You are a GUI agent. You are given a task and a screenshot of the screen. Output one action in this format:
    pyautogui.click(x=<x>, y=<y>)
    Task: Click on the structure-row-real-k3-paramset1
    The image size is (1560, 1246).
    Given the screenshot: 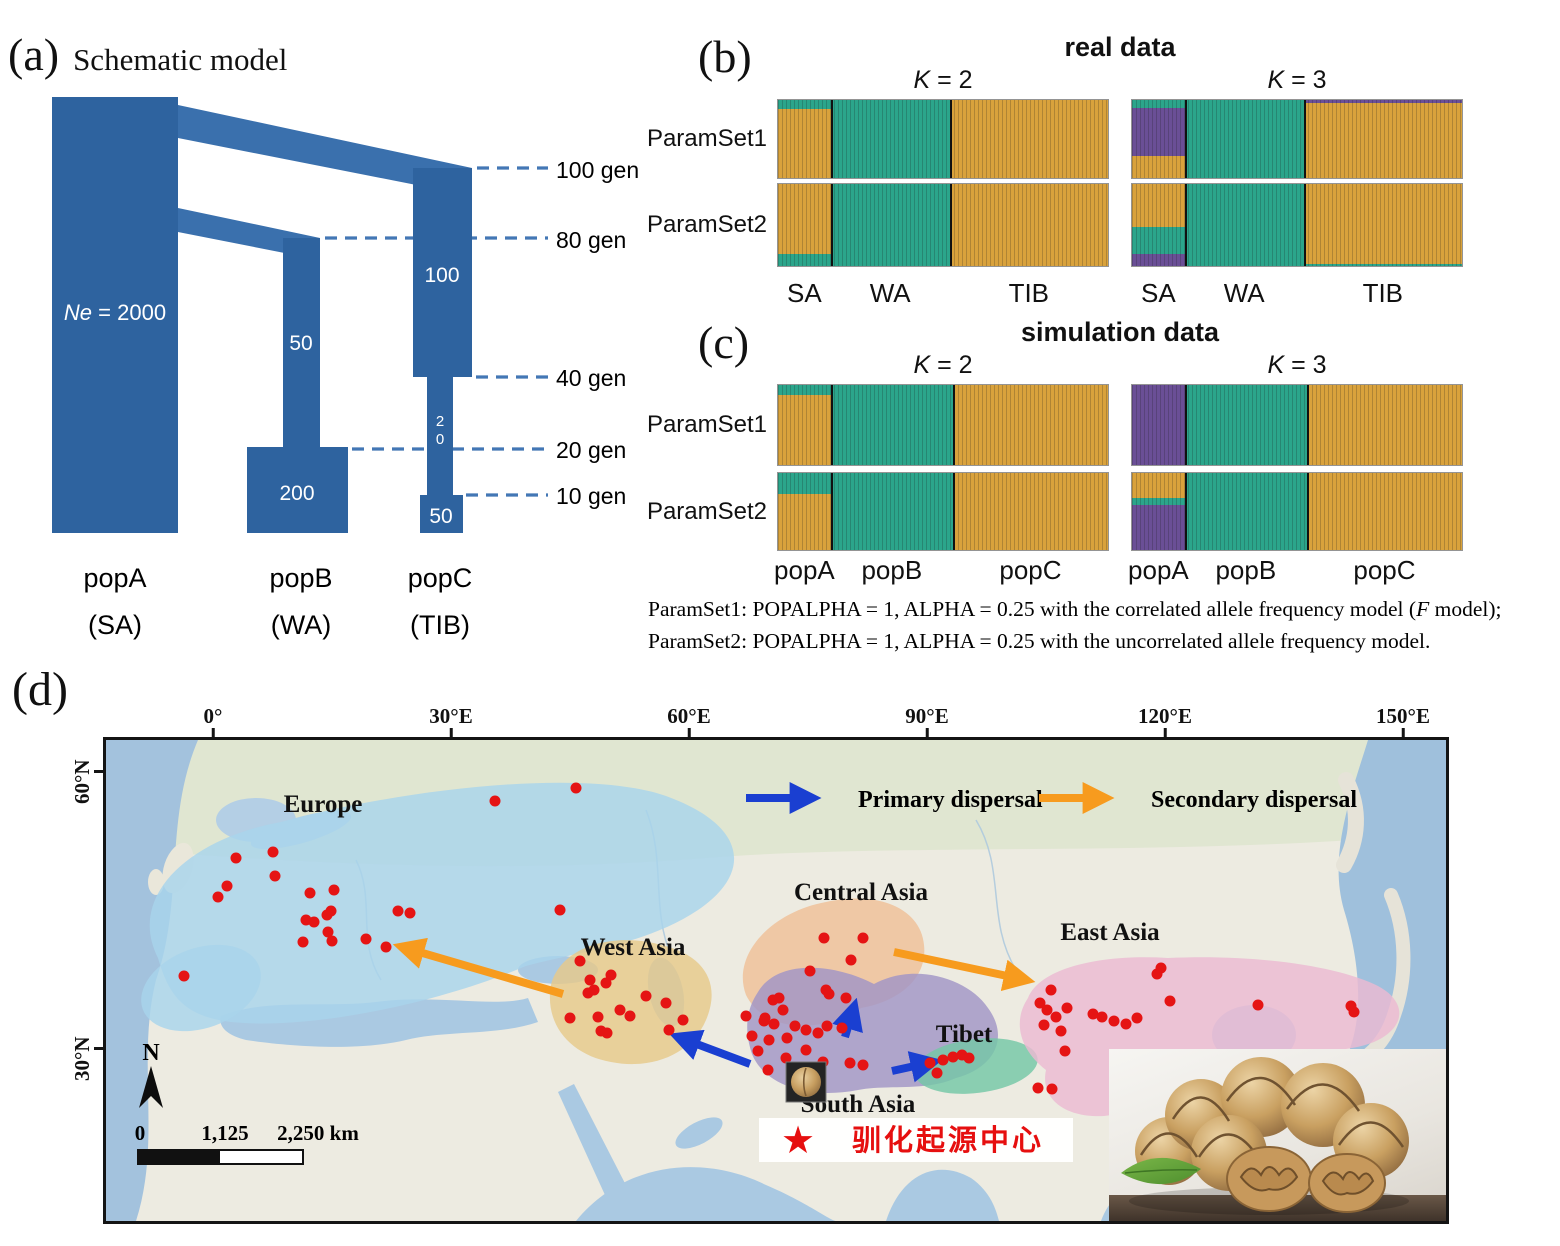 What is the action you would take?
    pyautogui.click(x=1297, y=139)
    